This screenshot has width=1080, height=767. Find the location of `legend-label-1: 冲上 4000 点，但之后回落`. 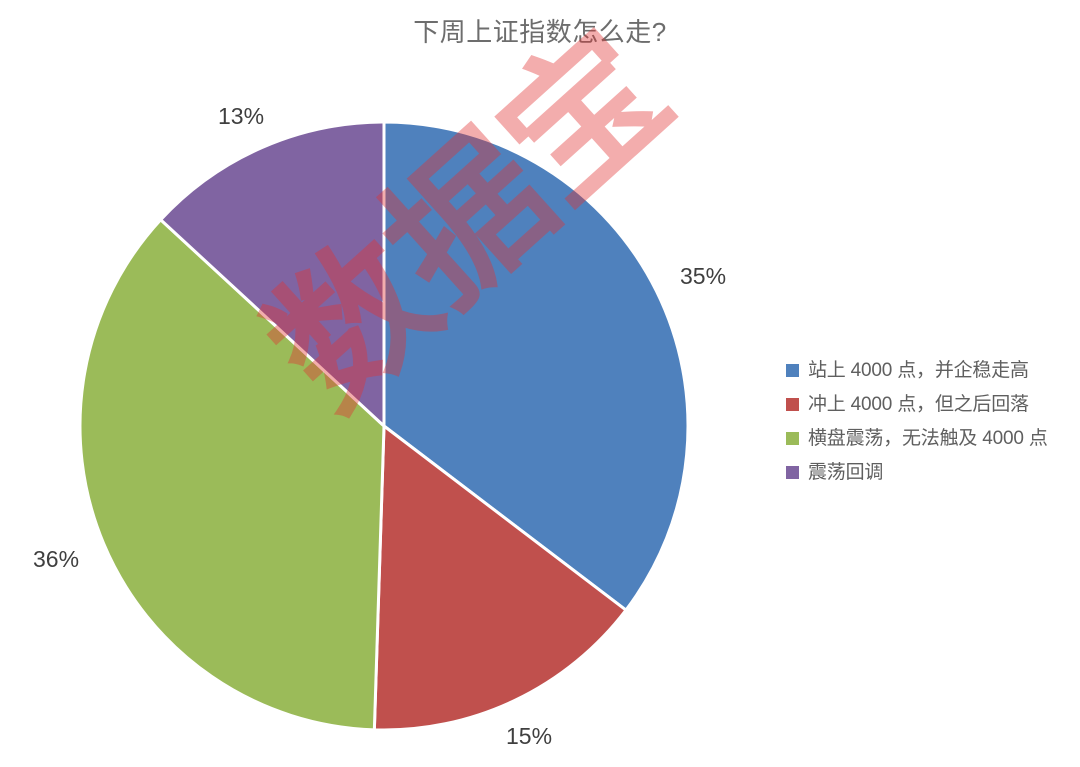

legend-label-1: 冲上 4000 点，但之后回落 is located at coordinates (918, 404).